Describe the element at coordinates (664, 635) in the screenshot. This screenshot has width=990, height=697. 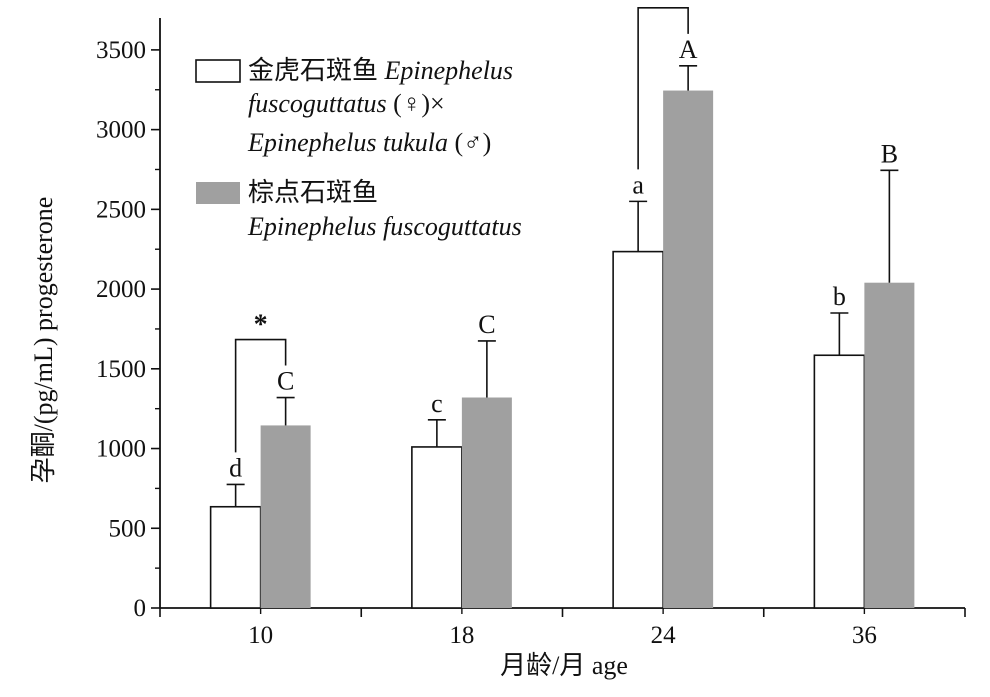
I see `x-tick-label: 24` at that location.